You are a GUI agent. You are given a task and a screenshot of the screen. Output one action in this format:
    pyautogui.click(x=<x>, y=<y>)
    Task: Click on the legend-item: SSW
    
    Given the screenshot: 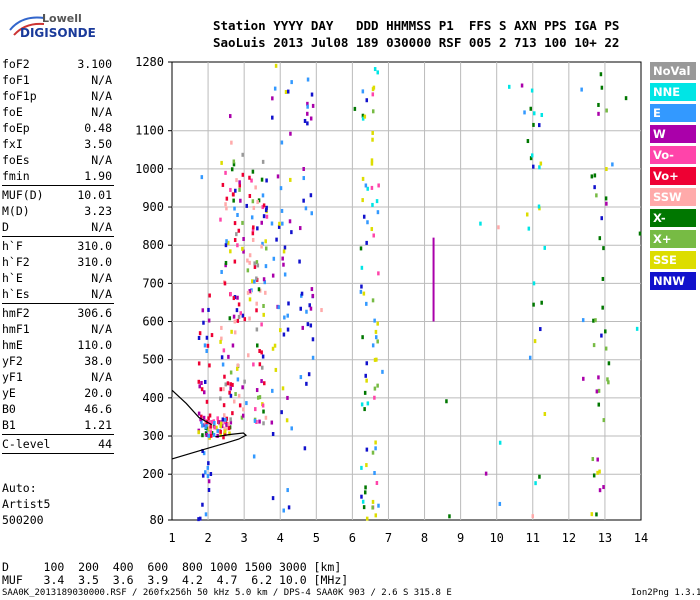 What is the action you would take?
    pyautogui.click(x=673, y=197)
    